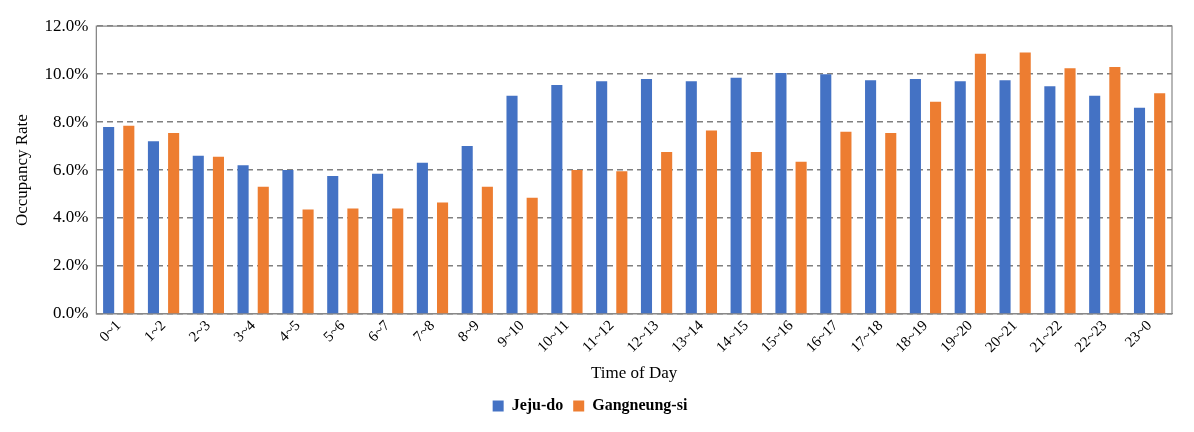 The image size is (1194, 432). I want to click on y-tick-label: 10.0%, so click(66, 73).